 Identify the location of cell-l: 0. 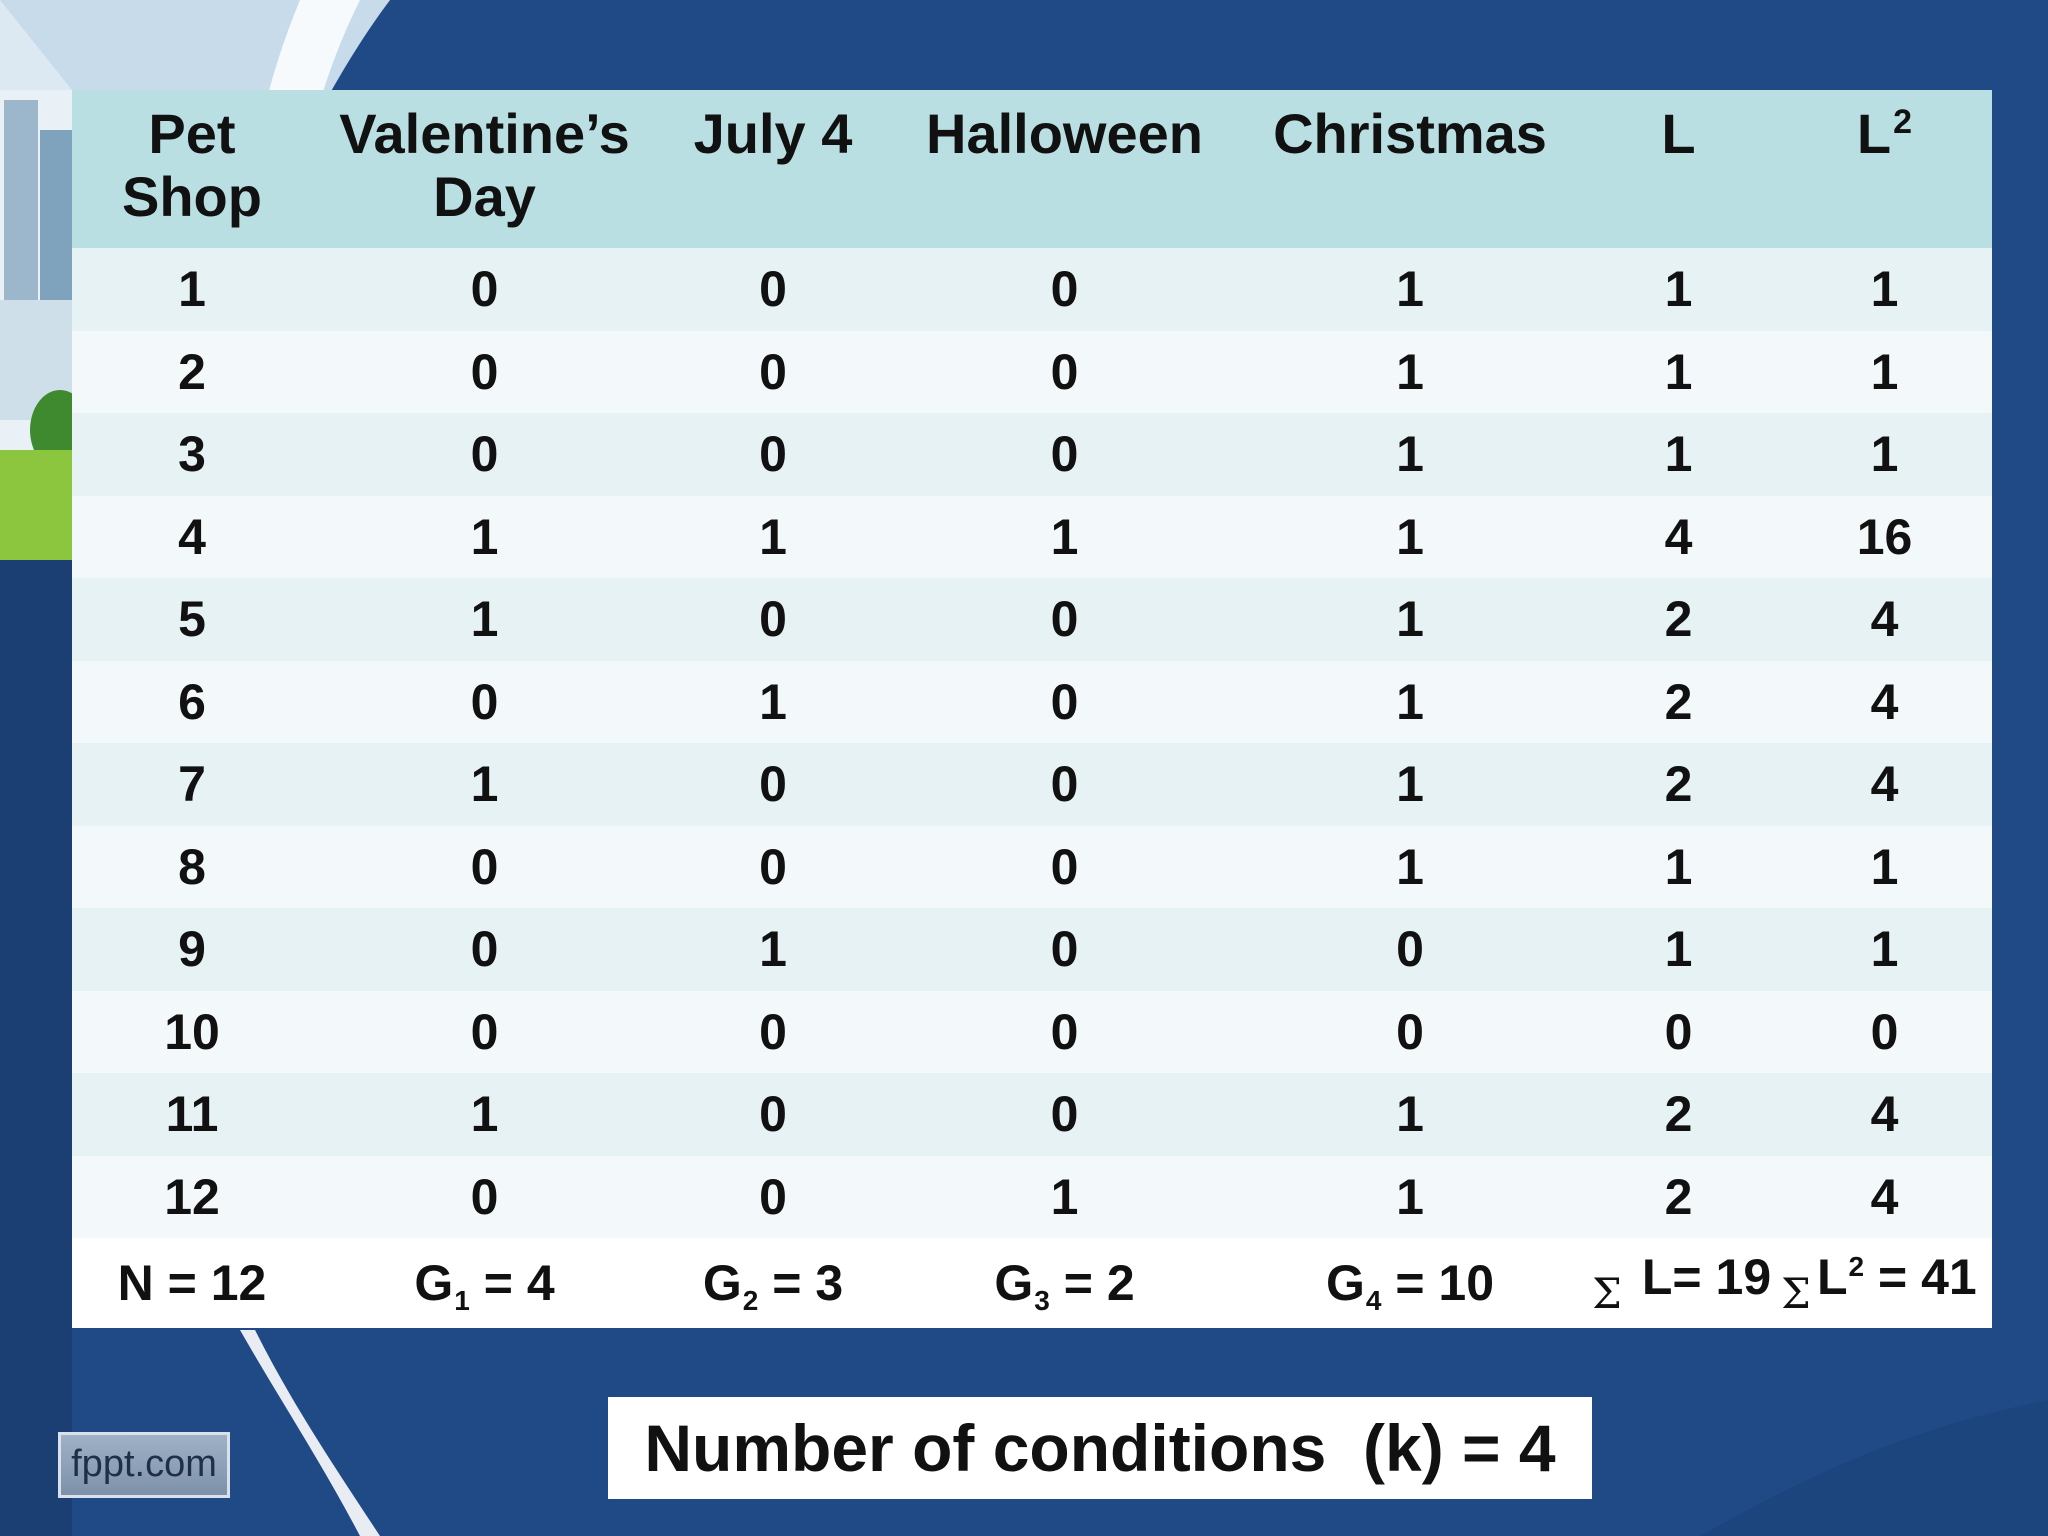
(1678, 1031).